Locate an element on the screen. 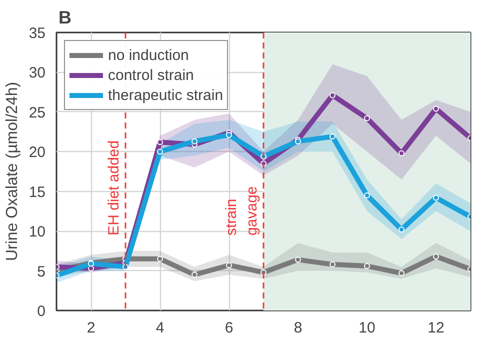 This screenshot has height=337, width=488. x-tick-label: 10 is located at coordinates (367, 328).